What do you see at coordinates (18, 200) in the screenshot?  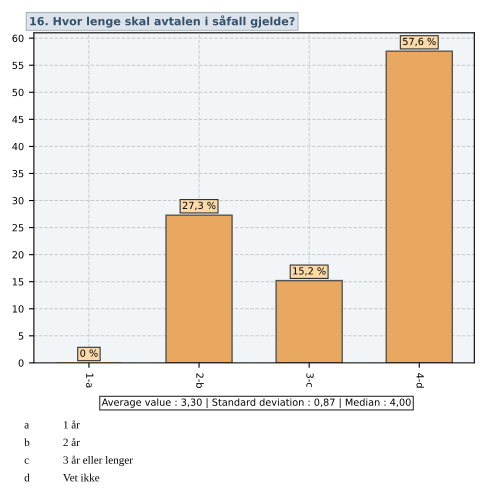 I see `y-tick-label: 30` at bounding box center [18, 200].